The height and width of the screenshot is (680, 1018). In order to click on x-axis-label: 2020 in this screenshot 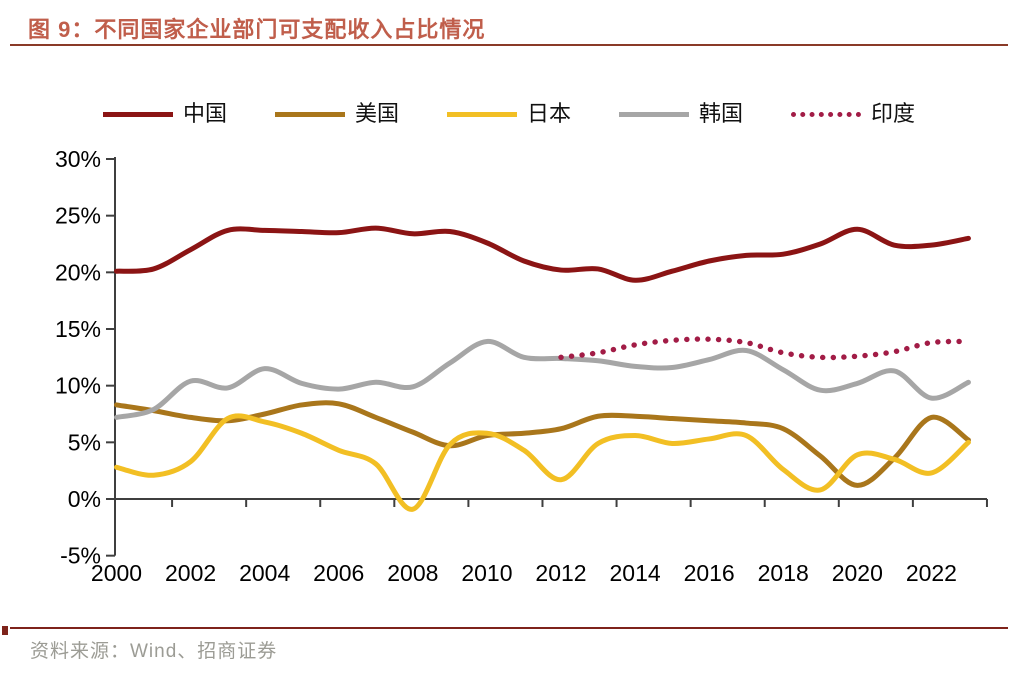, I will do `click(857, 573)`.